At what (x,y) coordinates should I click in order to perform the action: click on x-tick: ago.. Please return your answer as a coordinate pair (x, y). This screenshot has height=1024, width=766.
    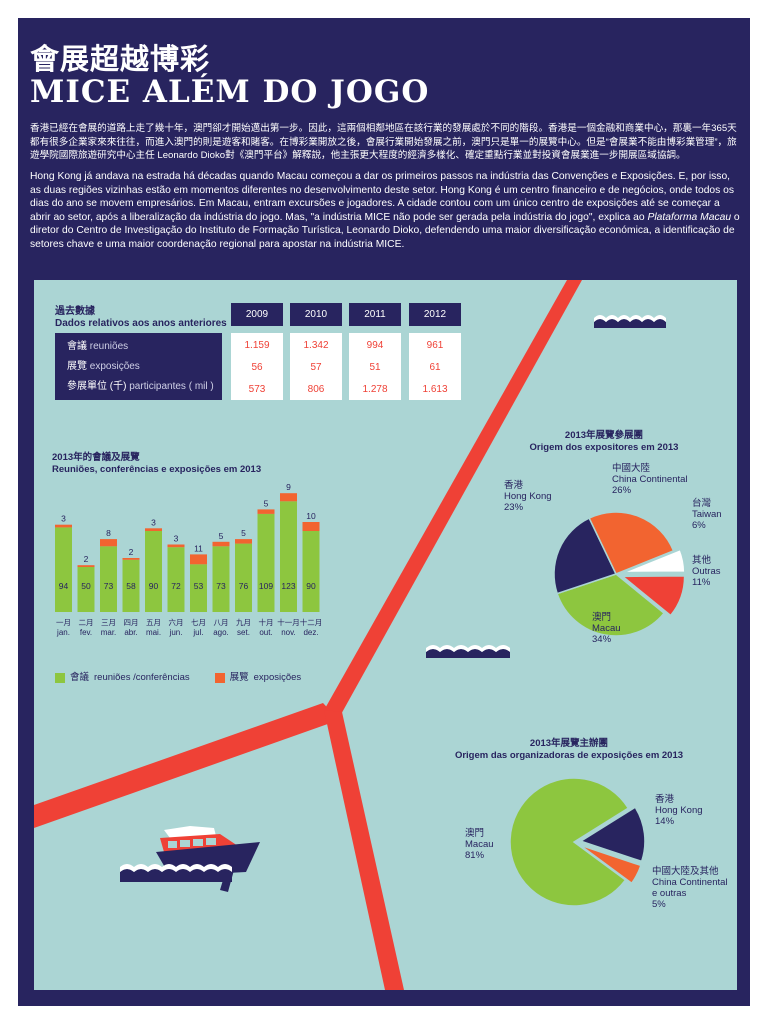
    Looking at the image, I should click on (221, 632).